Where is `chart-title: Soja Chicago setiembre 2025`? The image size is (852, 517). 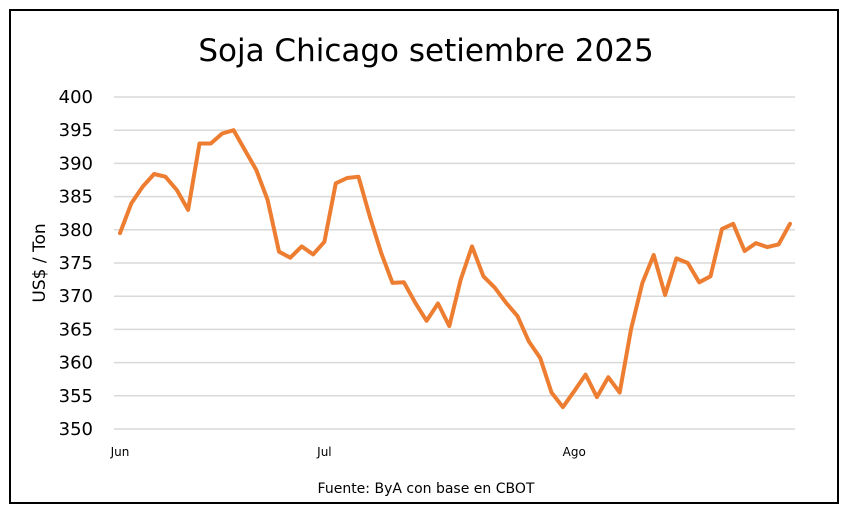 chart-title: Soja Chicago setiembre 2025 is located at coordinates (426, 51).